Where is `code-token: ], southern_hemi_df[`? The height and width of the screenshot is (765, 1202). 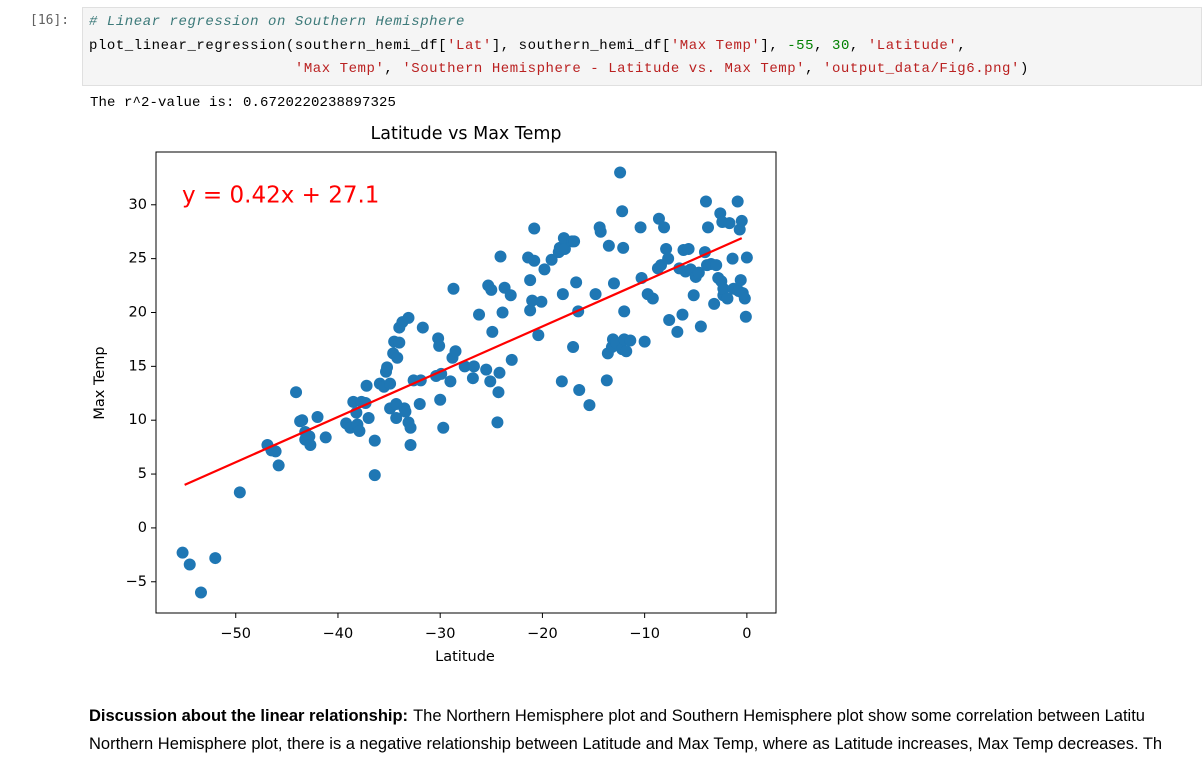 code-token: ], southern_hemi_df[ is located at coordinates (581, 45).